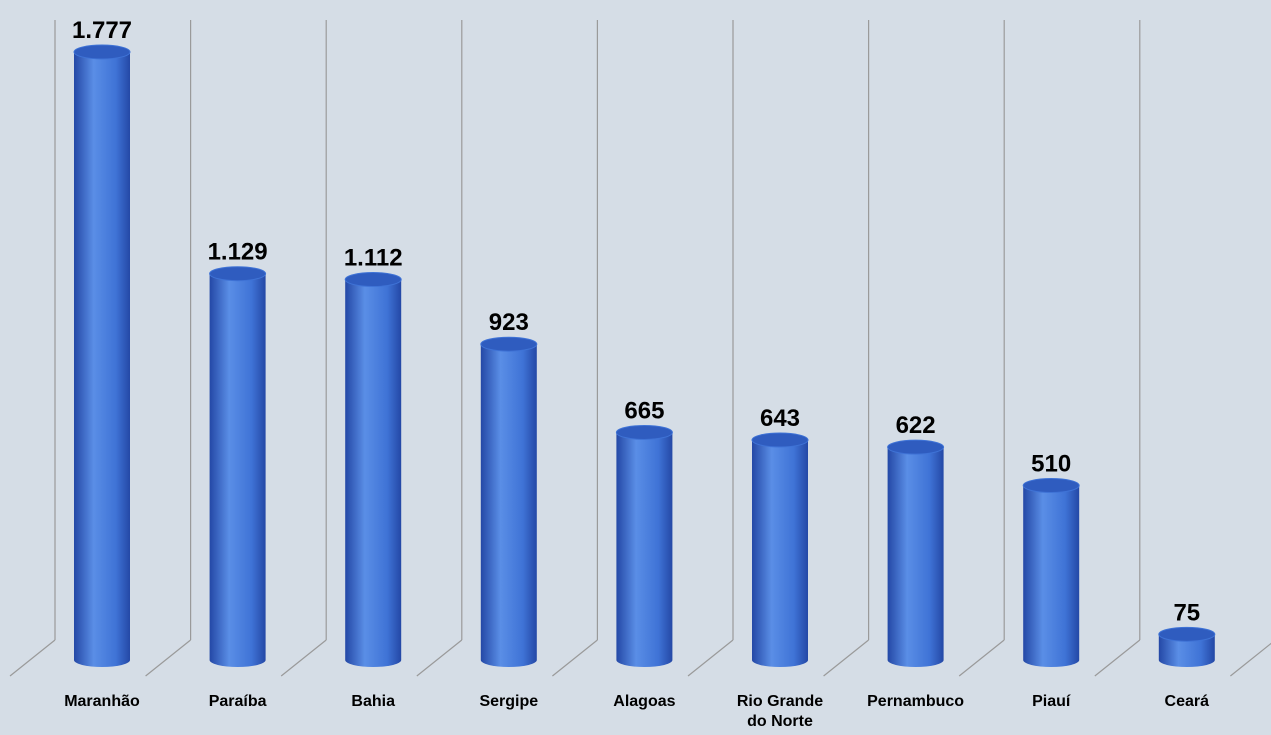 This screenshot has height=735, width=1271. What do you see at coordinates (780, 418) in the screenshot?
I see `data-label: 643` at bounding box center [780, 418].